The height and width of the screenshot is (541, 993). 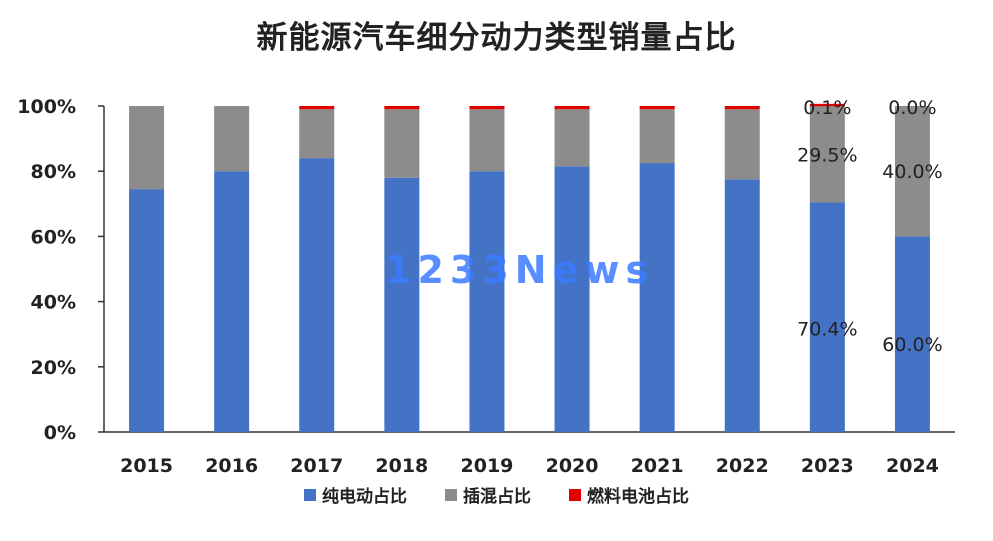 I want to click on legend: 纯电动占比 插混占比 燃料电池占比, so click(x=496, y=494).